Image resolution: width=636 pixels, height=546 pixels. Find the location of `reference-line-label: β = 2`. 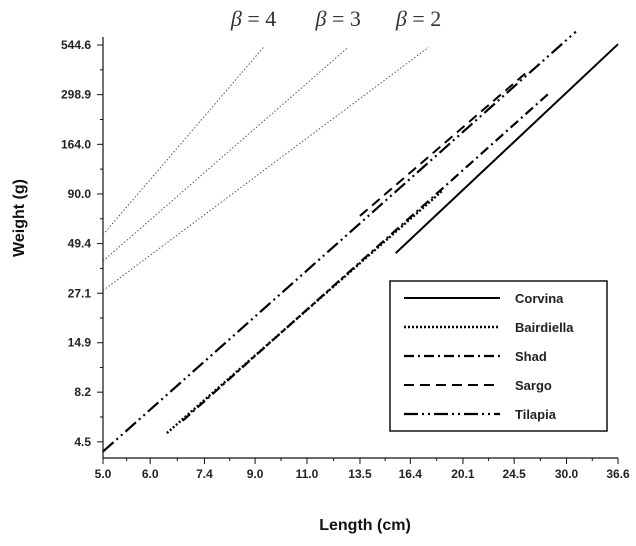

reference-line-label: β = 2 is located at coordinates (418, 18).